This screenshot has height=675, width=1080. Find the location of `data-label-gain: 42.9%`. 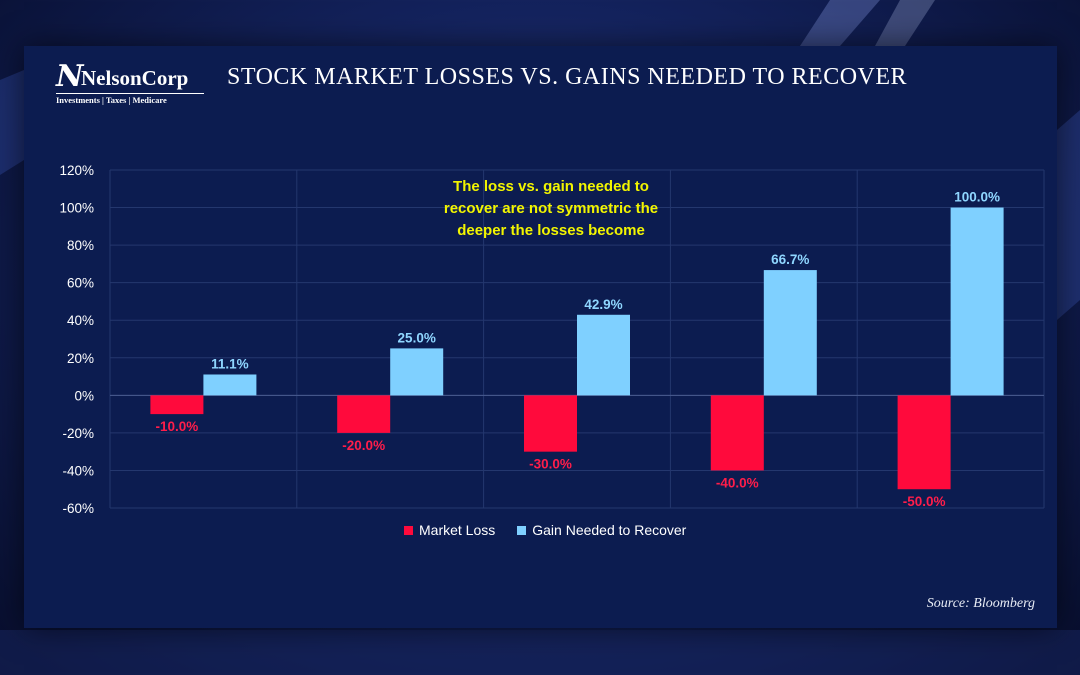

data-label-gain: 42.9% is located at coordinates (603, 304).